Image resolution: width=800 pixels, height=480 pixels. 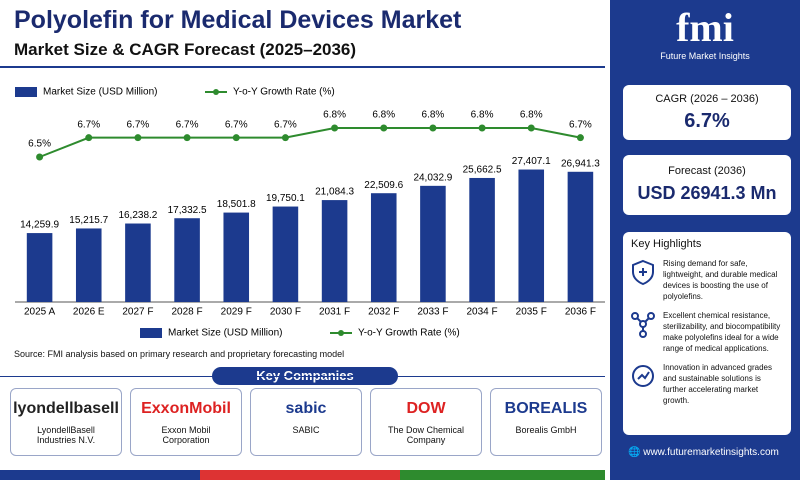 What do you see at coordinates (39, 312) in the screenshot?
I see `x-tick-label: 2025 A` at bounding box center [39, 312].